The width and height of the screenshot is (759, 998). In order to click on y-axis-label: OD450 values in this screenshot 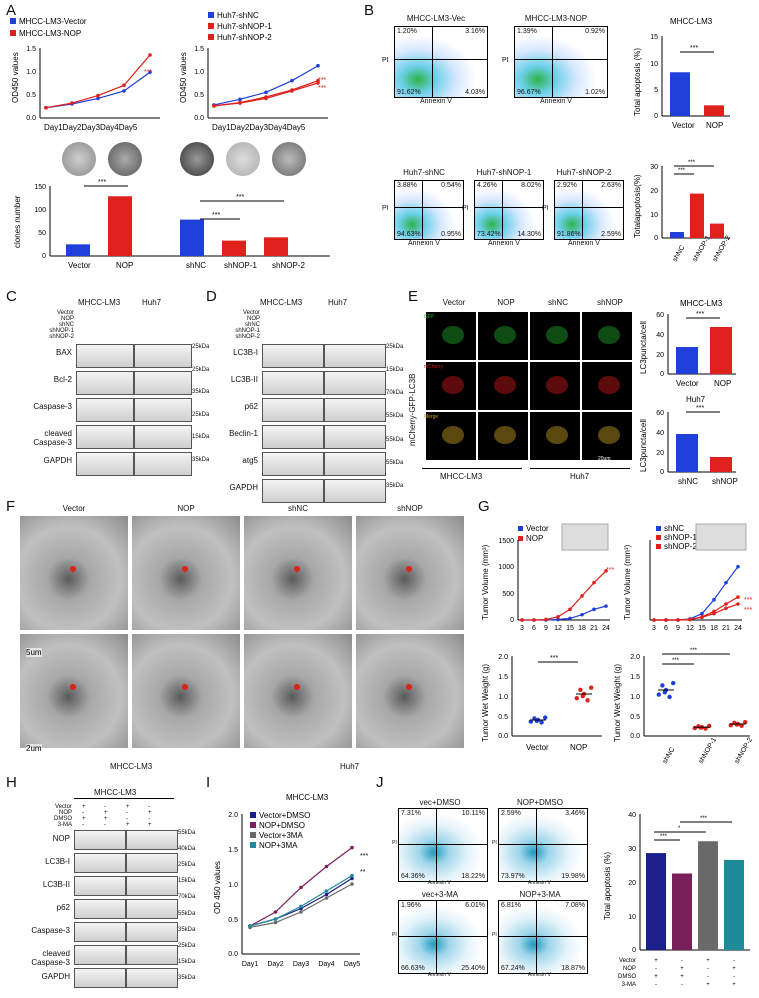, I will do `click(15, 77)`.